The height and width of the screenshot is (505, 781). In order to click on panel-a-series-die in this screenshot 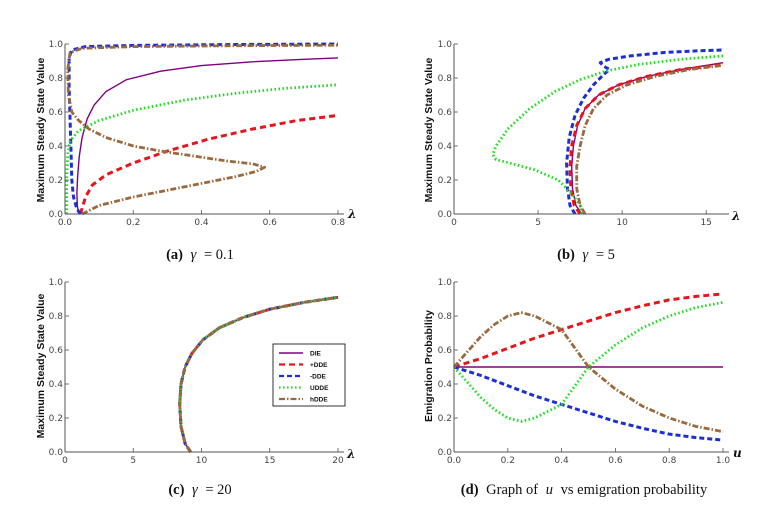, I will do `click(207, 136)`.